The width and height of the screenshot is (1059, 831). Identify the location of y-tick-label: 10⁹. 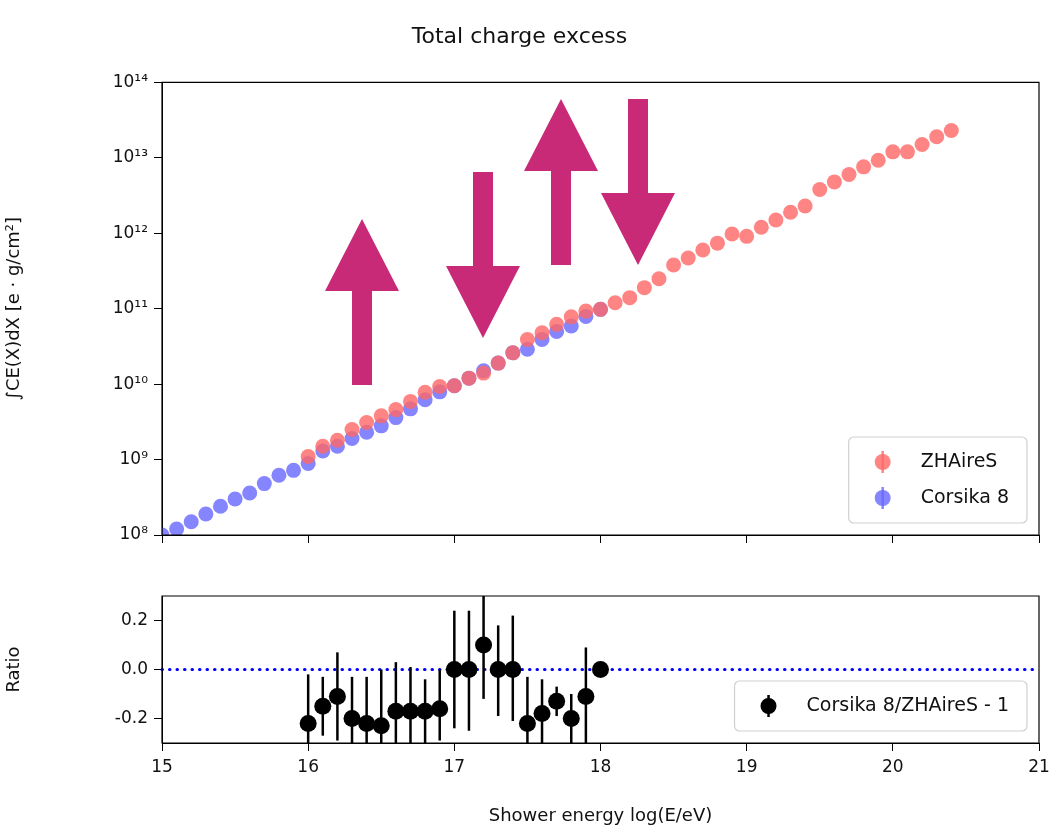
(134, 457).